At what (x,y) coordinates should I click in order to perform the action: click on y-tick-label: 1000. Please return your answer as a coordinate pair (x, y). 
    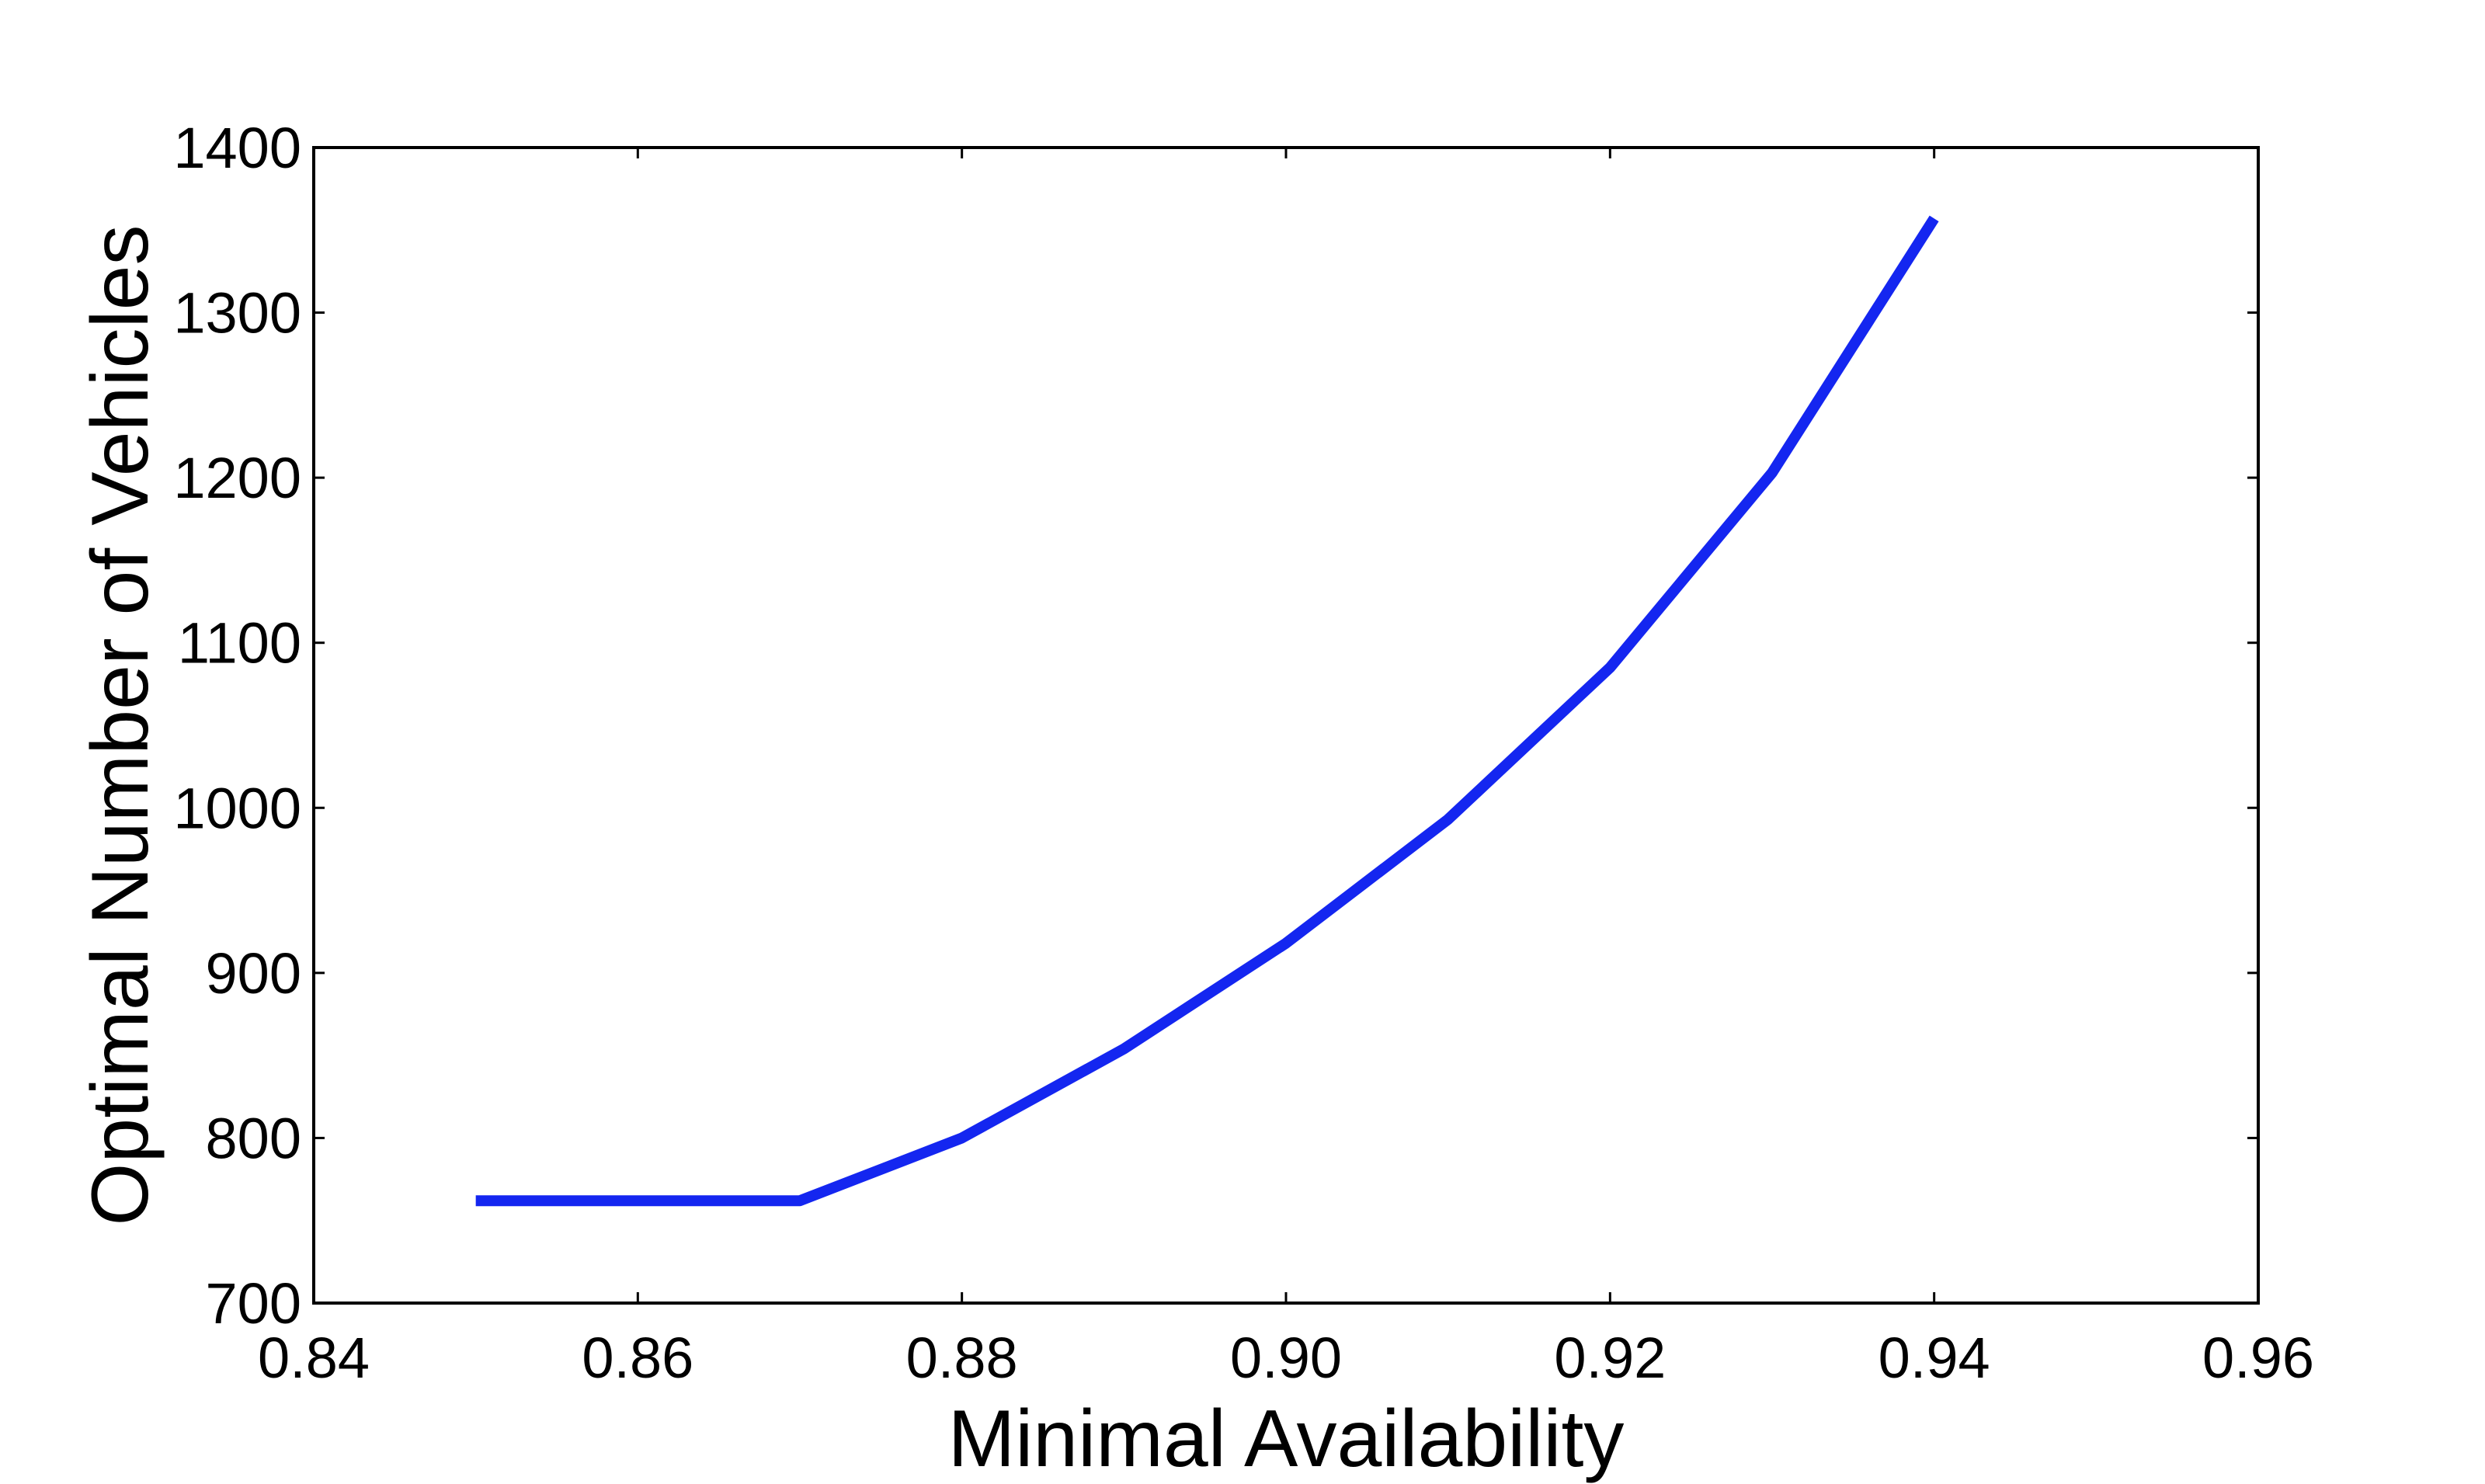
    Looking at the image, I should click on (237, 808).